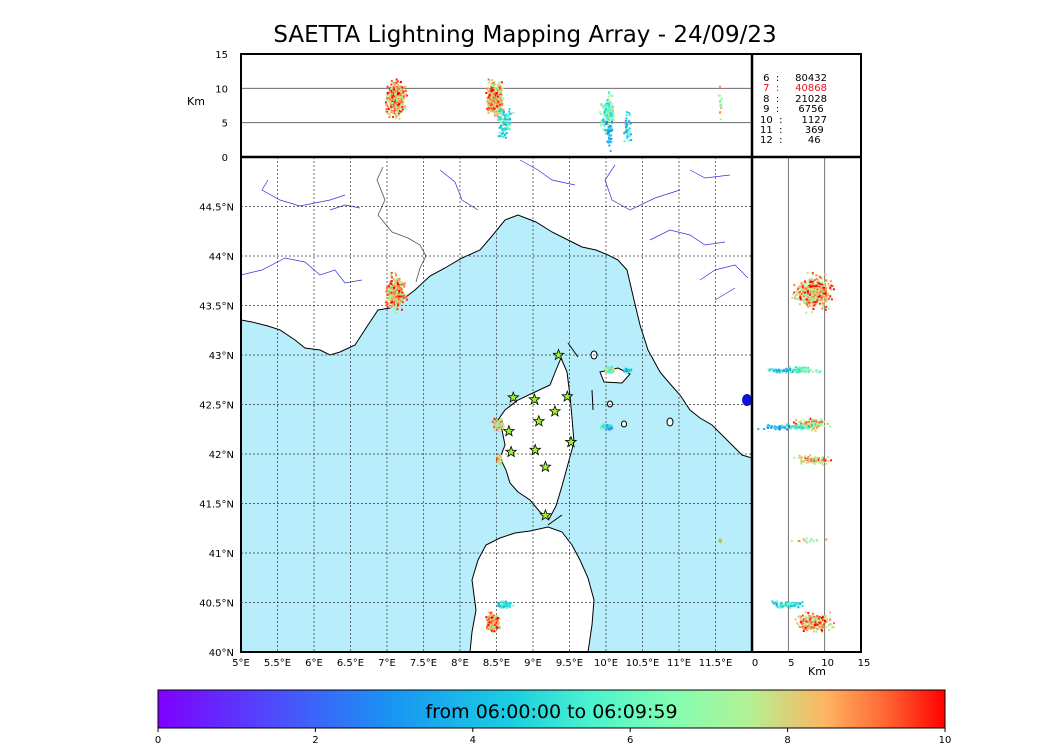 This screenshot has height=750, width=1050. Describe the element at coordinates (716, 663) in the screenshot. I see `x-tick-label: 11.5°E` at that location.